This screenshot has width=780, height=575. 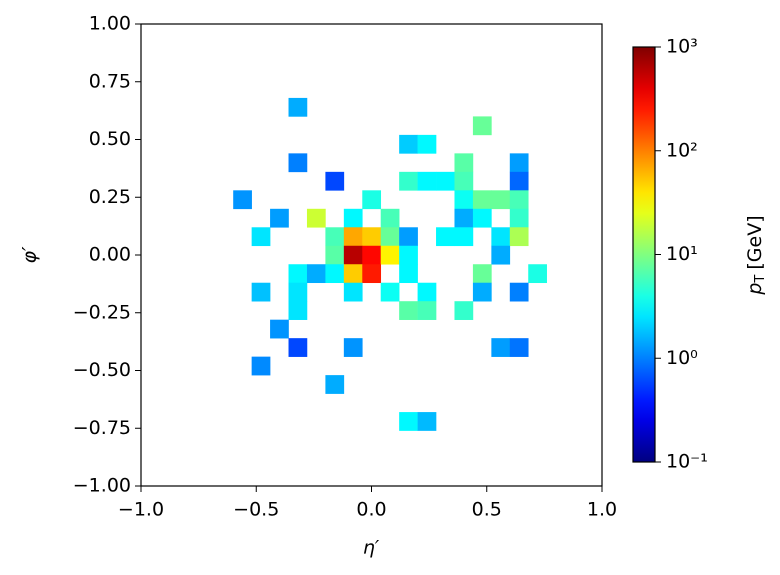 What do you see at coordinates (110, 197) in the screenshot?
I see `y-tick-label: 0.25` at bounding box center [110, 197].